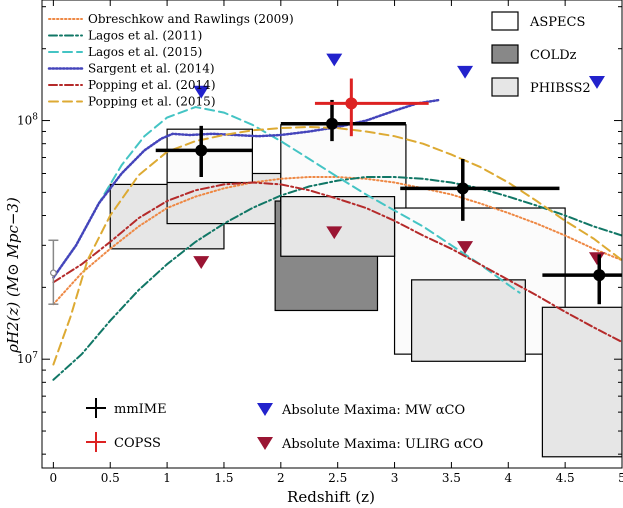 This screenshot has height=508, width=623. I want to click on x-tick-label: 3, so click(395, 478).